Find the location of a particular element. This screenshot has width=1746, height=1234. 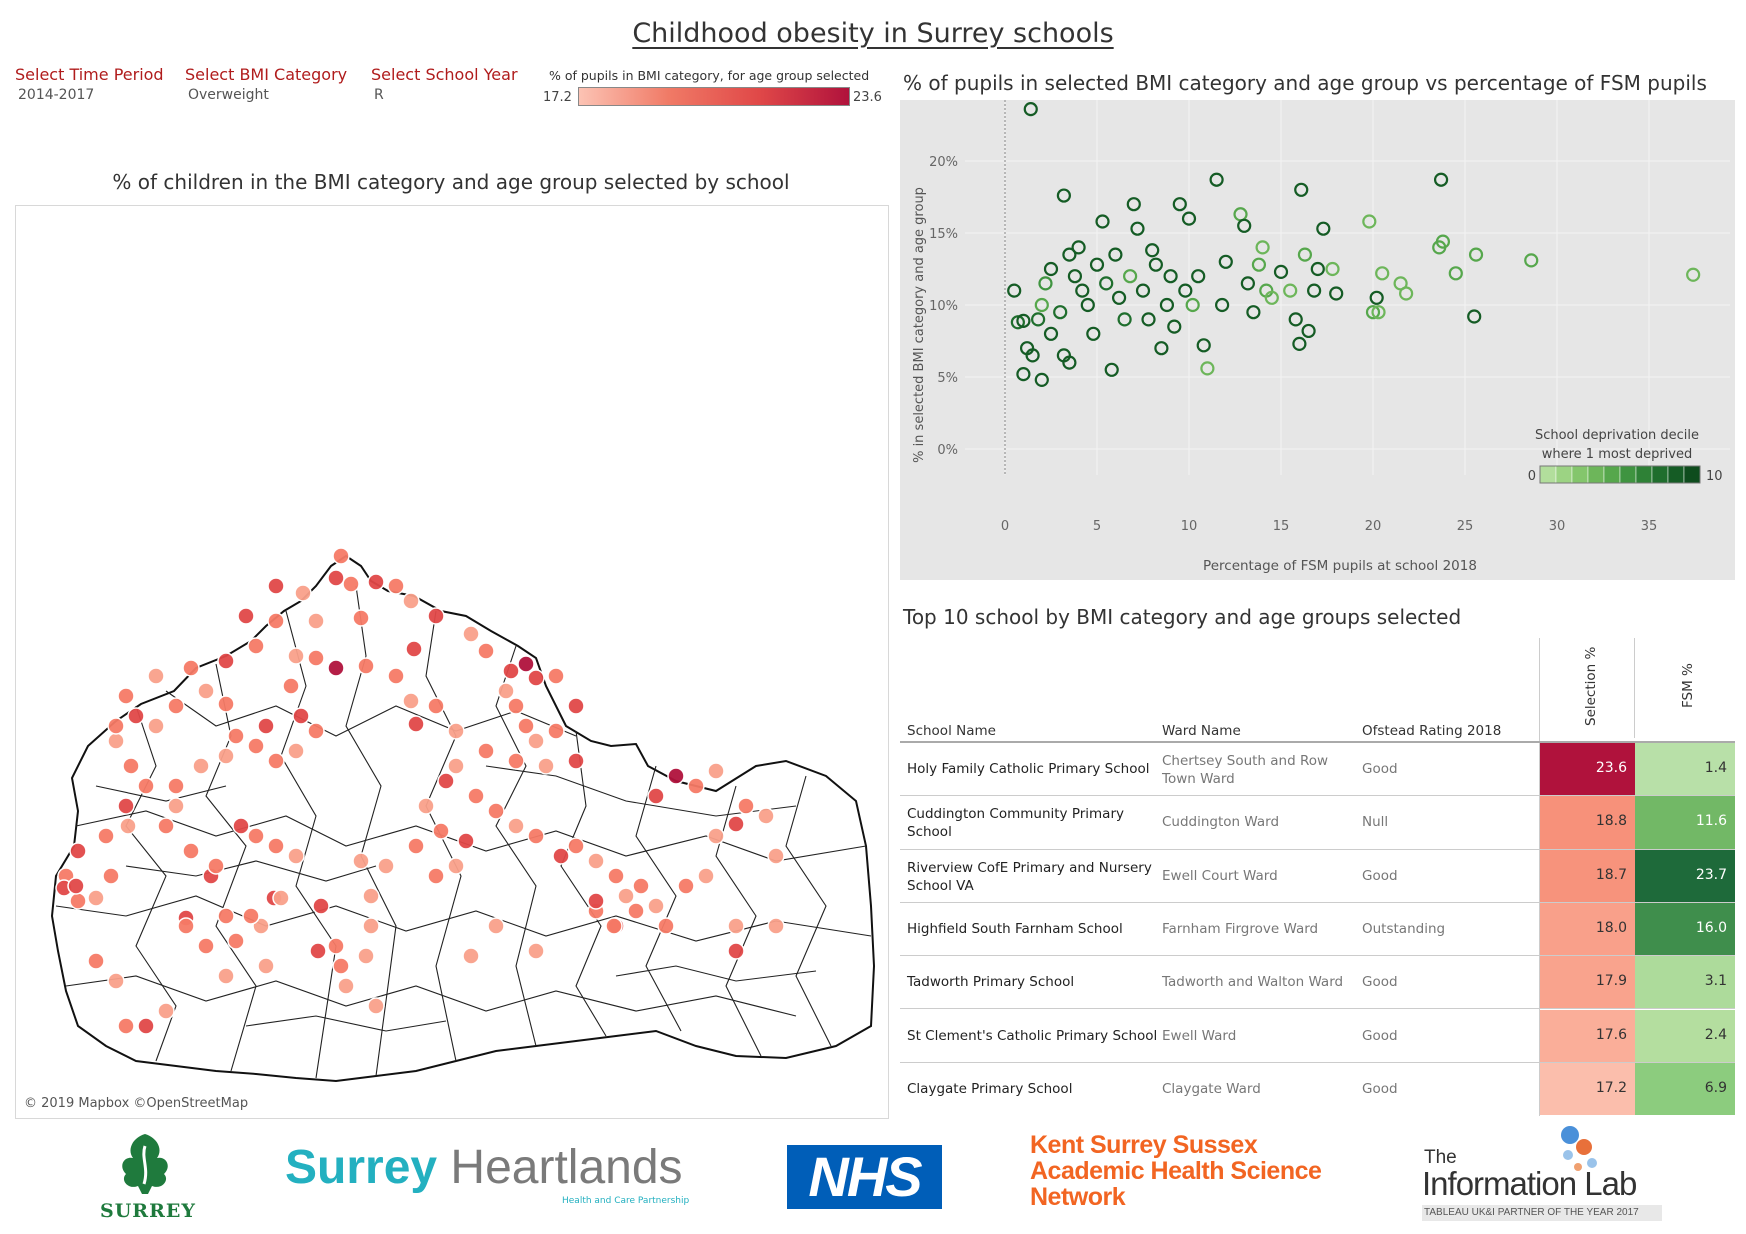

col-header-rating: Ofstead Rating 2018 is located at coordinates (1432, 731).